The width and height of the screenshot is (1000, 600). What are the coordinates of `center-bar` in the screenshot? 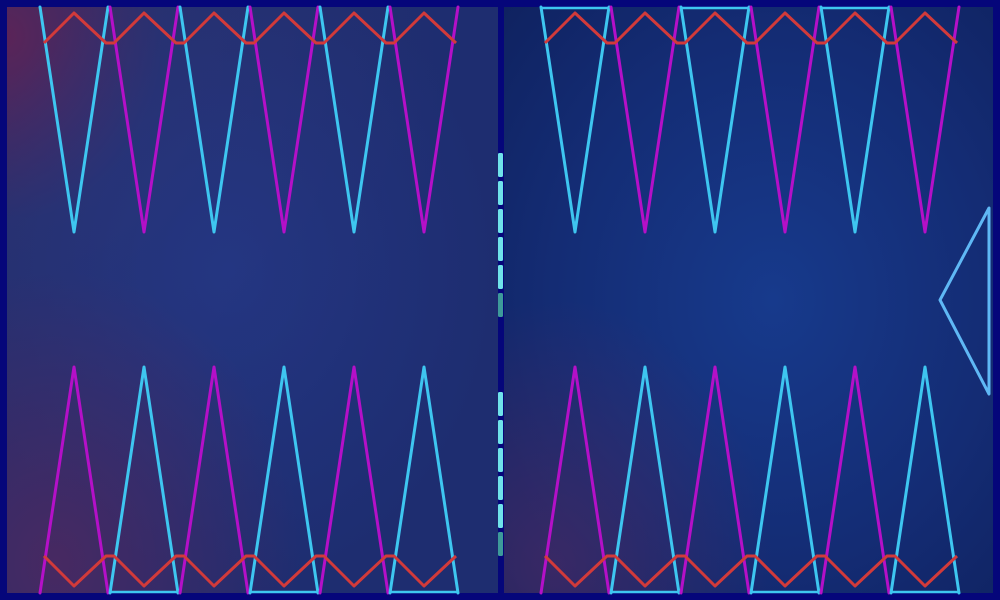 It's located at (500, 354).